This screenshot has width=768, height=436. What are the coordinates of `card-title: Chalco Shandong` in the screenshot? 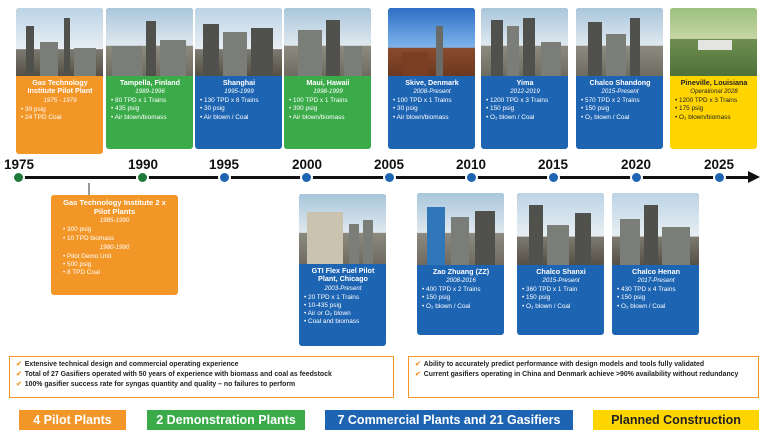 It's located at (620, 82).